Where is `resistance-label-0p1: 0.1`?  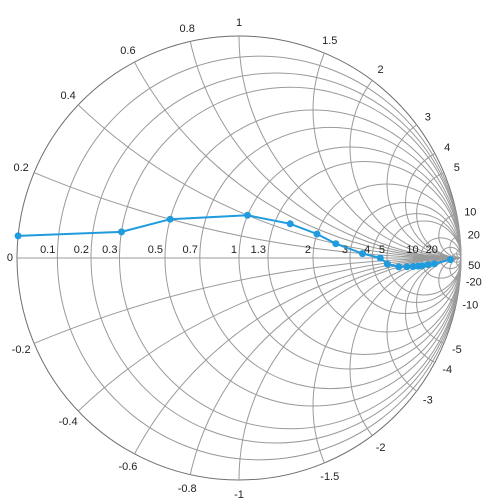
resistance-label-0p1: 0.1 is located at coordinates (47, 250).